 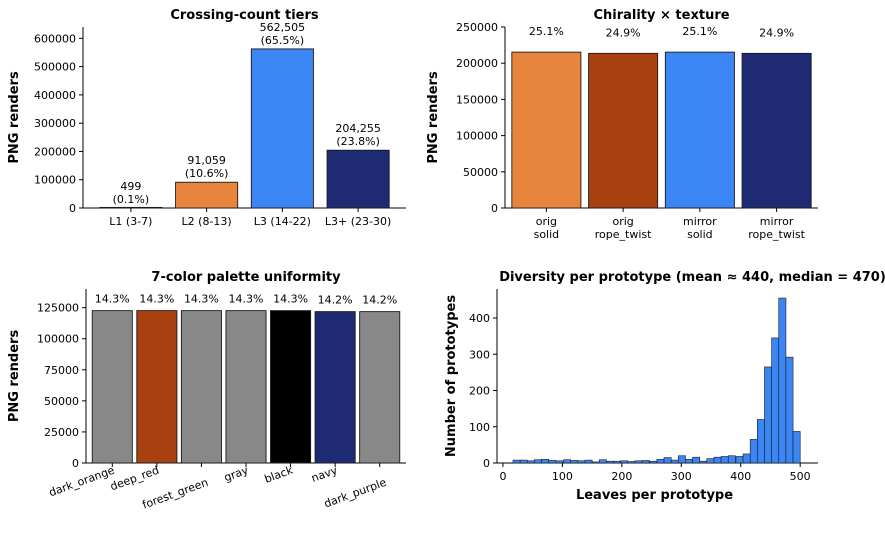 What do you see at coordinates (61, 432) in the screenshot?
I see `y-tick-label: 25000` at bounding box center [61, 432].